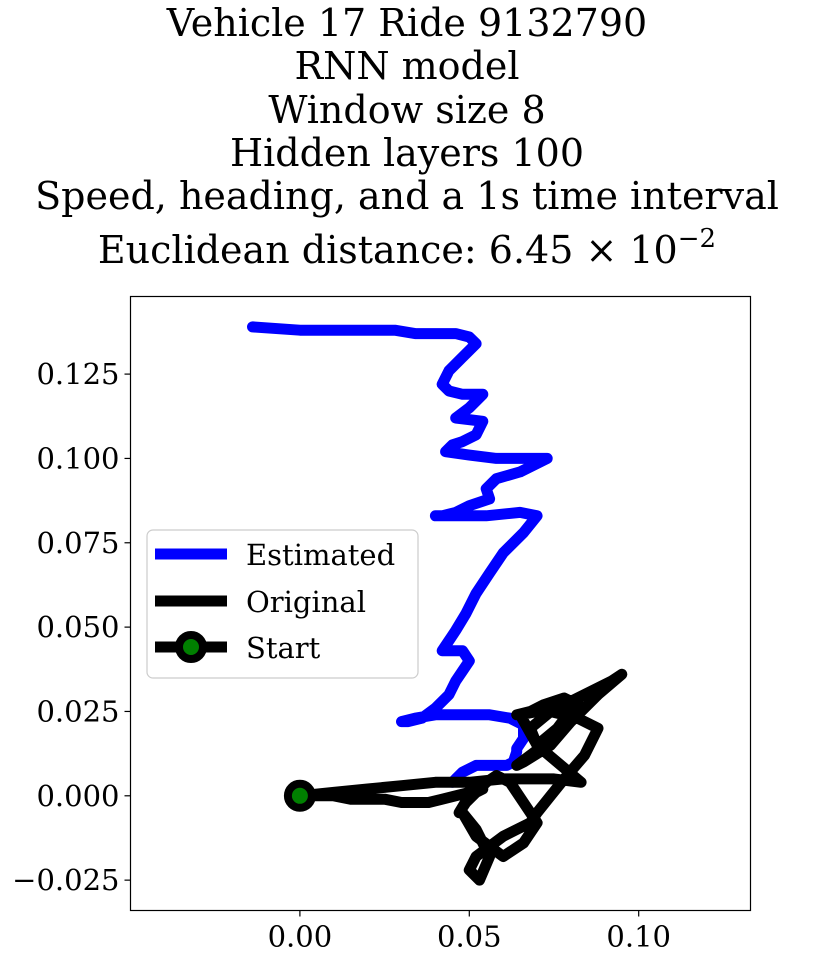  Describe the element at coordinates (65, 880) in the screenshot. I see `y-tick-label: −0.025` at that location.